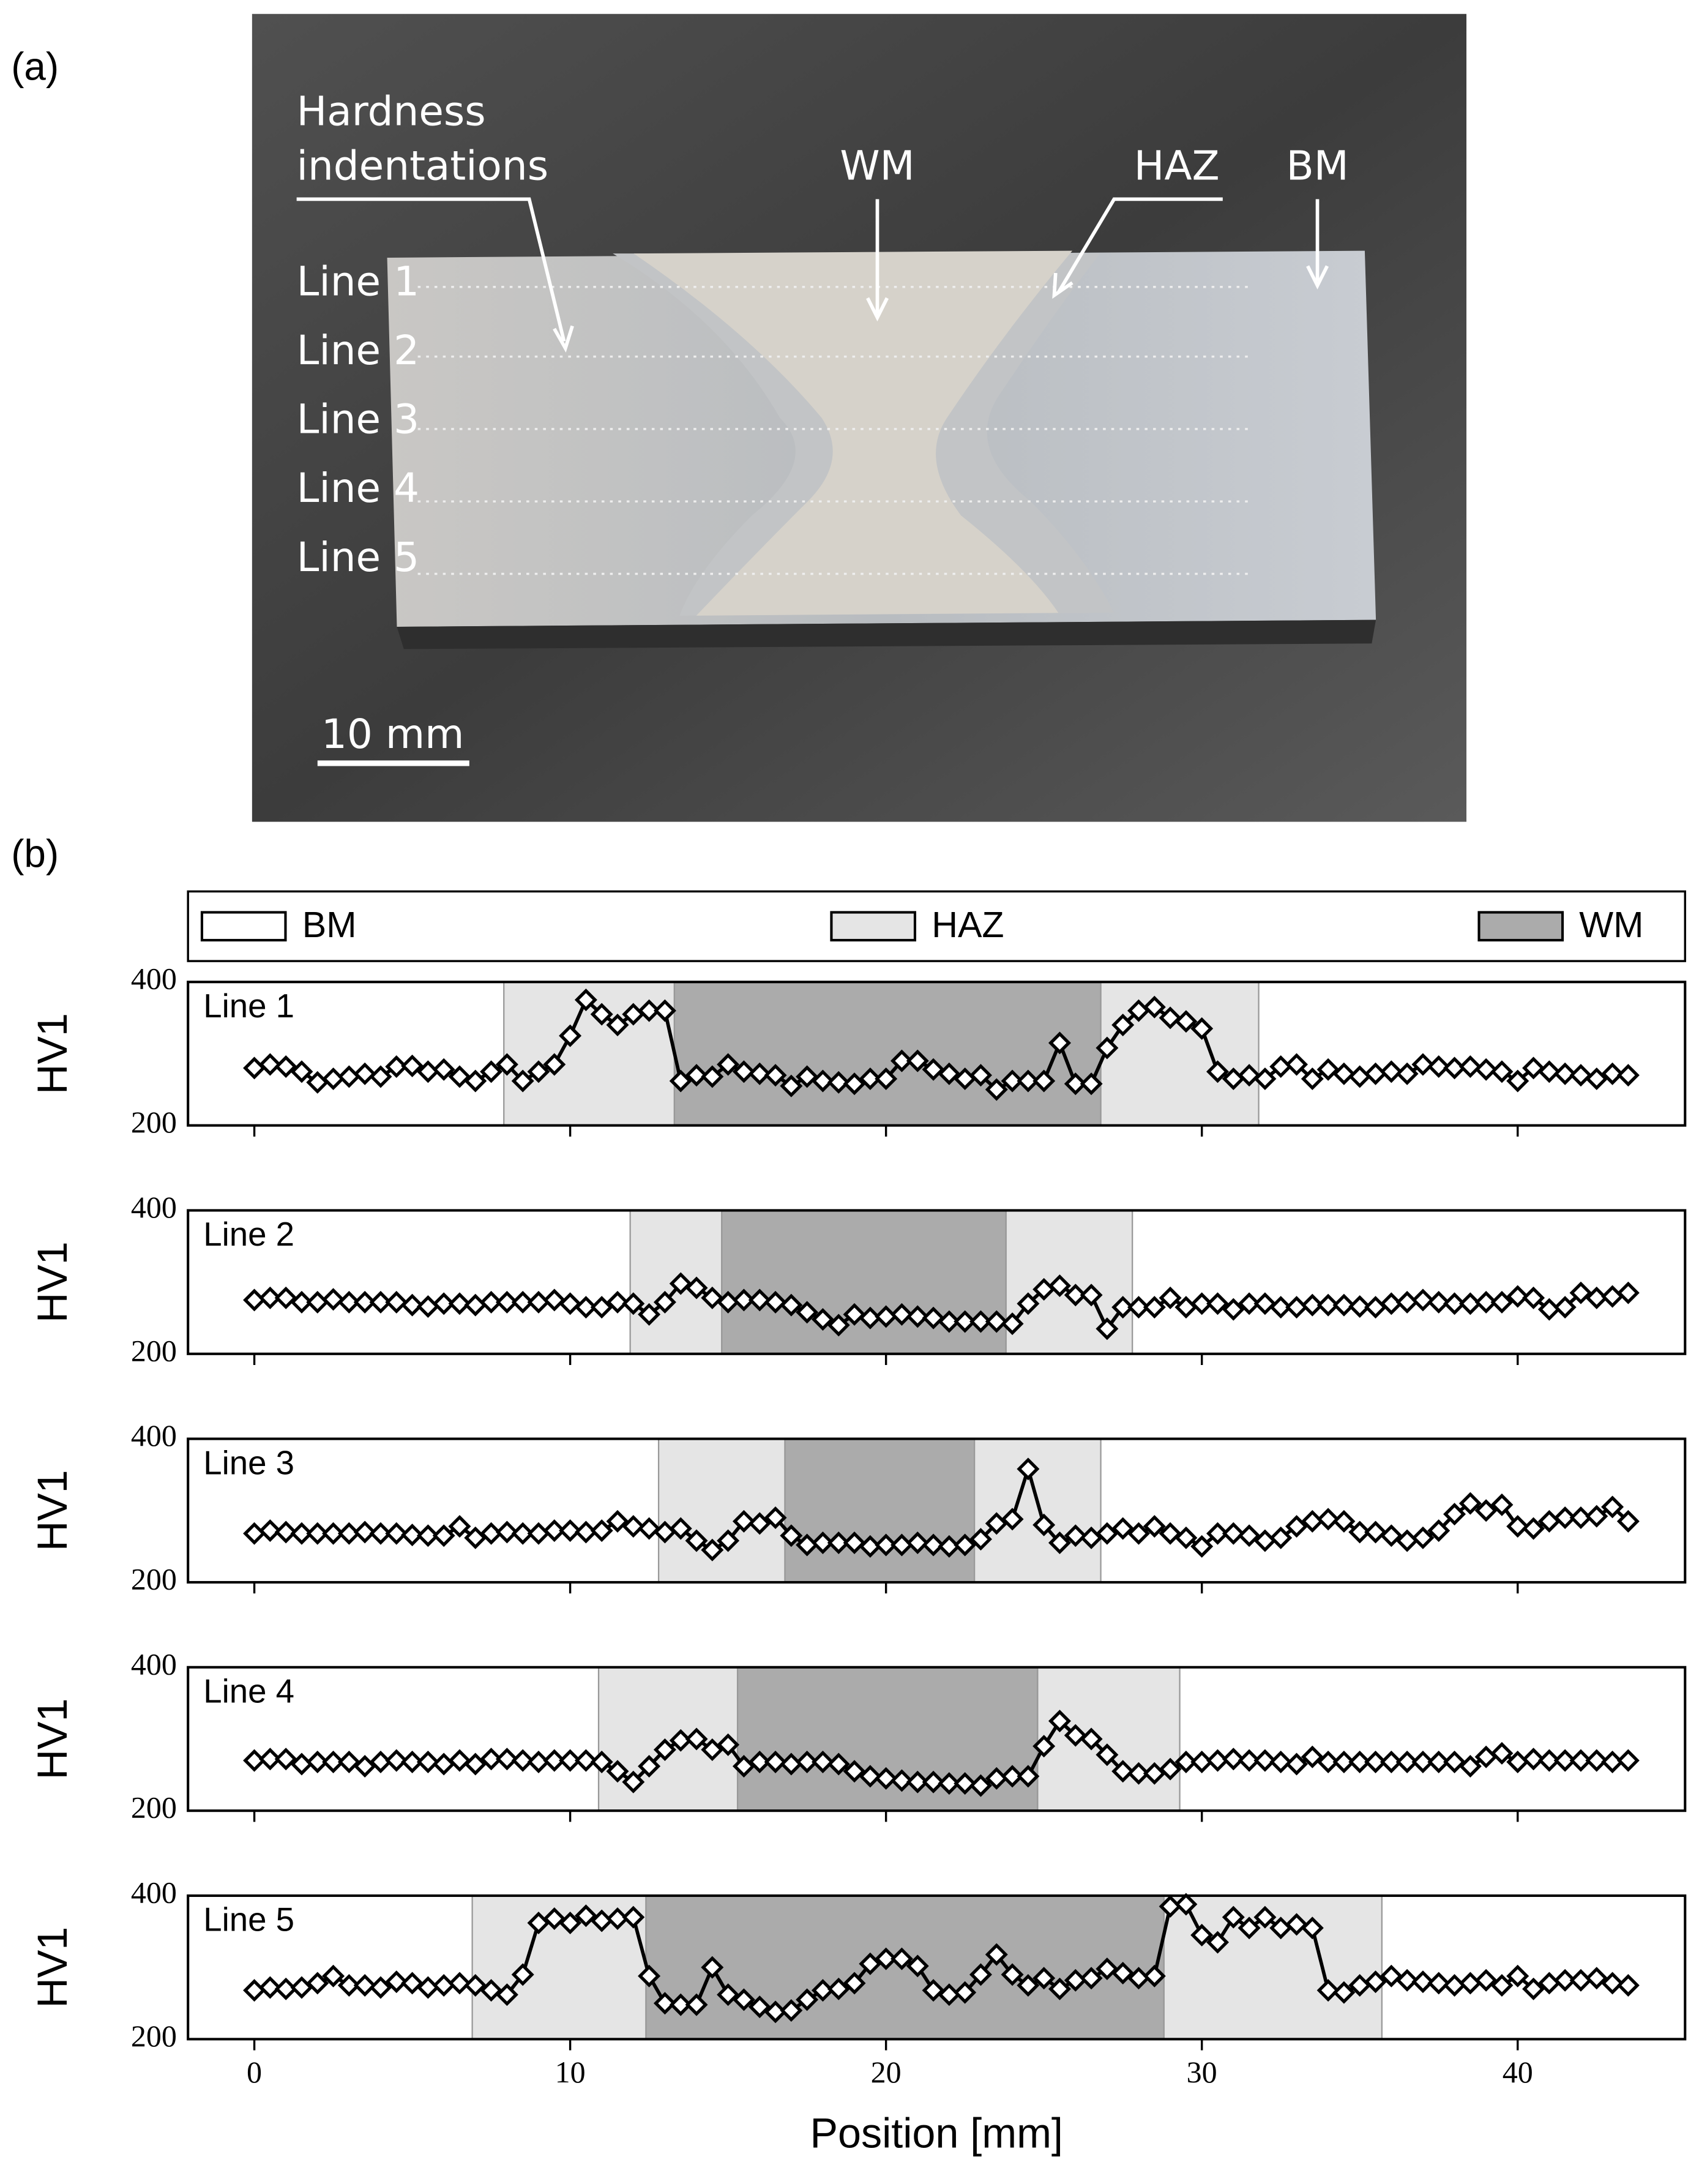  What do you see at coordinates (248, 1234) in the screenshot?
I see `panel-title: Line 2` at bounding box center [248, 1234].